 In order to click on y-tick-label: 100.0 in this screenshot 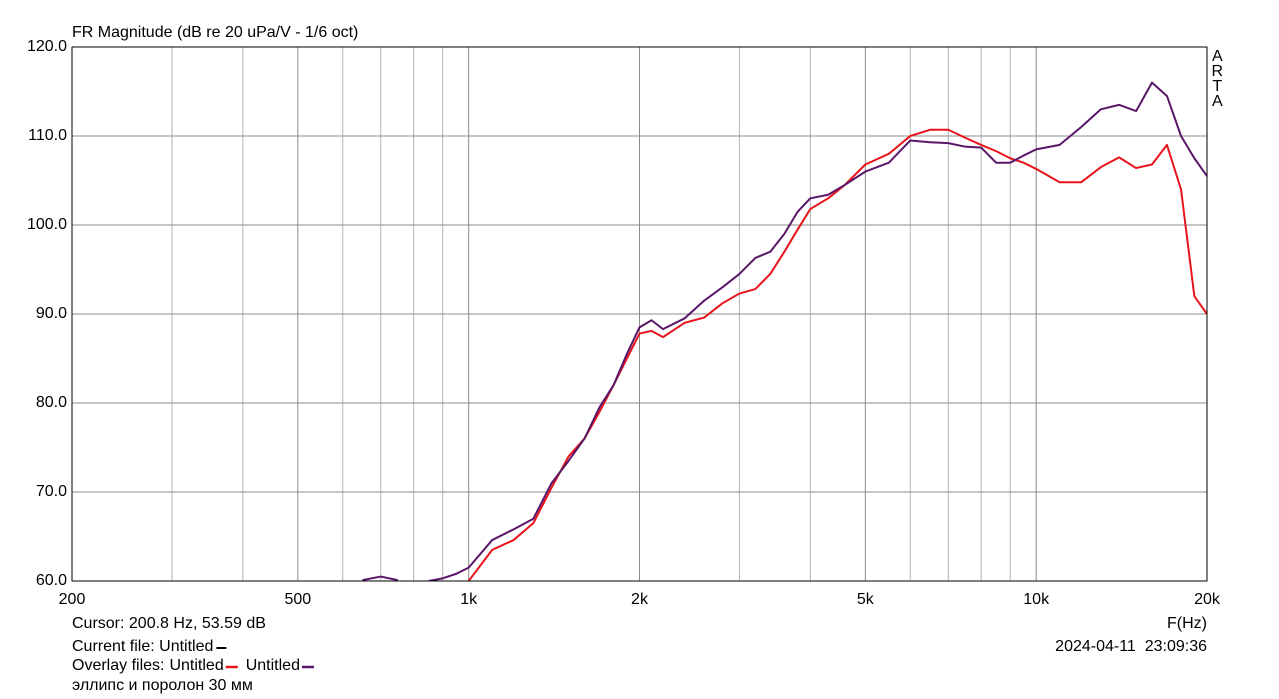, I will do `click(47, 224)`.